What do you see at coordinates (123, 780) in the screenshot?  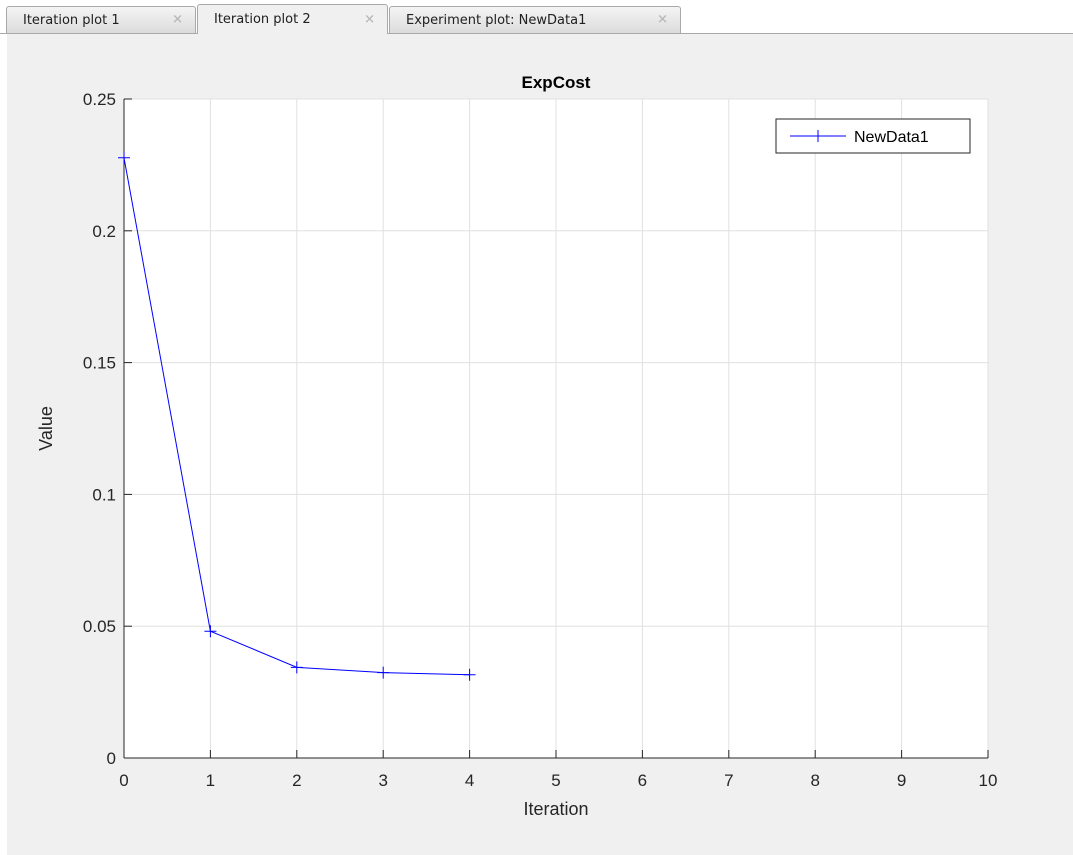 I see `x-tick-label: 0` at bounding box center [123, 780].